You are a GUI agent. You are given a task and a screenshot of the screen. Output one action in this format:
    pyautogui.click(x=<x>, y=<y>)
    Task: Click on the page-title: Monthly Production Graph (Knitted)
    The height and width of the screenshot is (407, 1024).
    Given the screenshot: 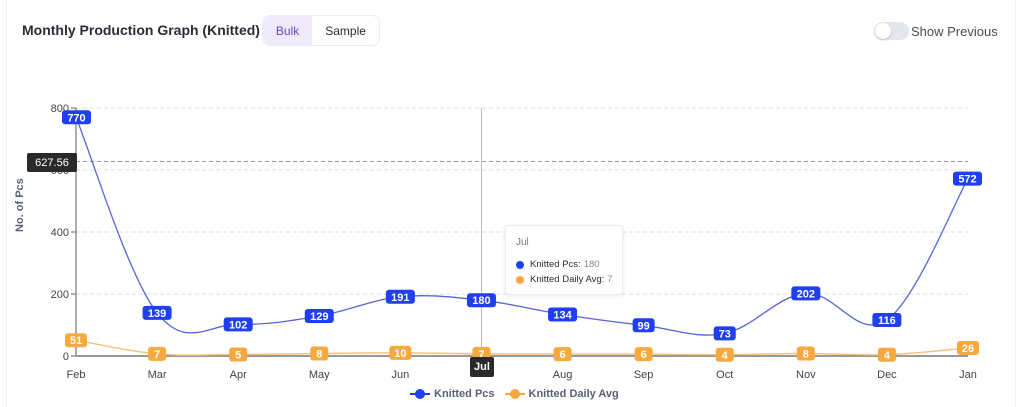 What is the action you would take?
    pyautogui.click(x=141, y=30)
    